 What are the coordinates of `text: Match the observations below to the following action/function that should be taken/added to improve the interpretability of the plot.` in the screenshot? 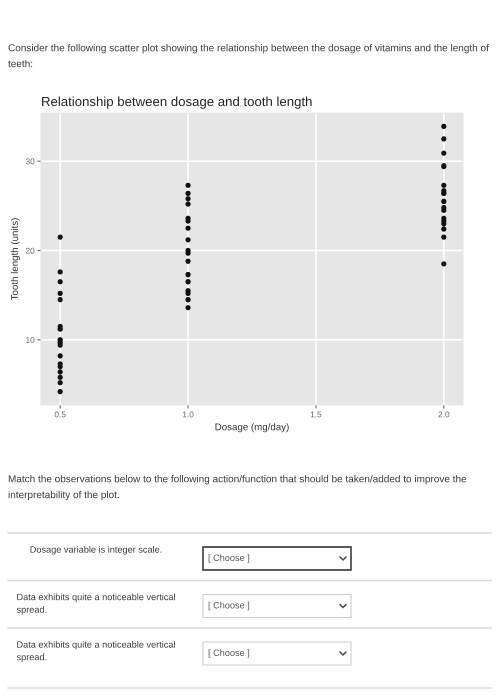 It's located at (237, 487).